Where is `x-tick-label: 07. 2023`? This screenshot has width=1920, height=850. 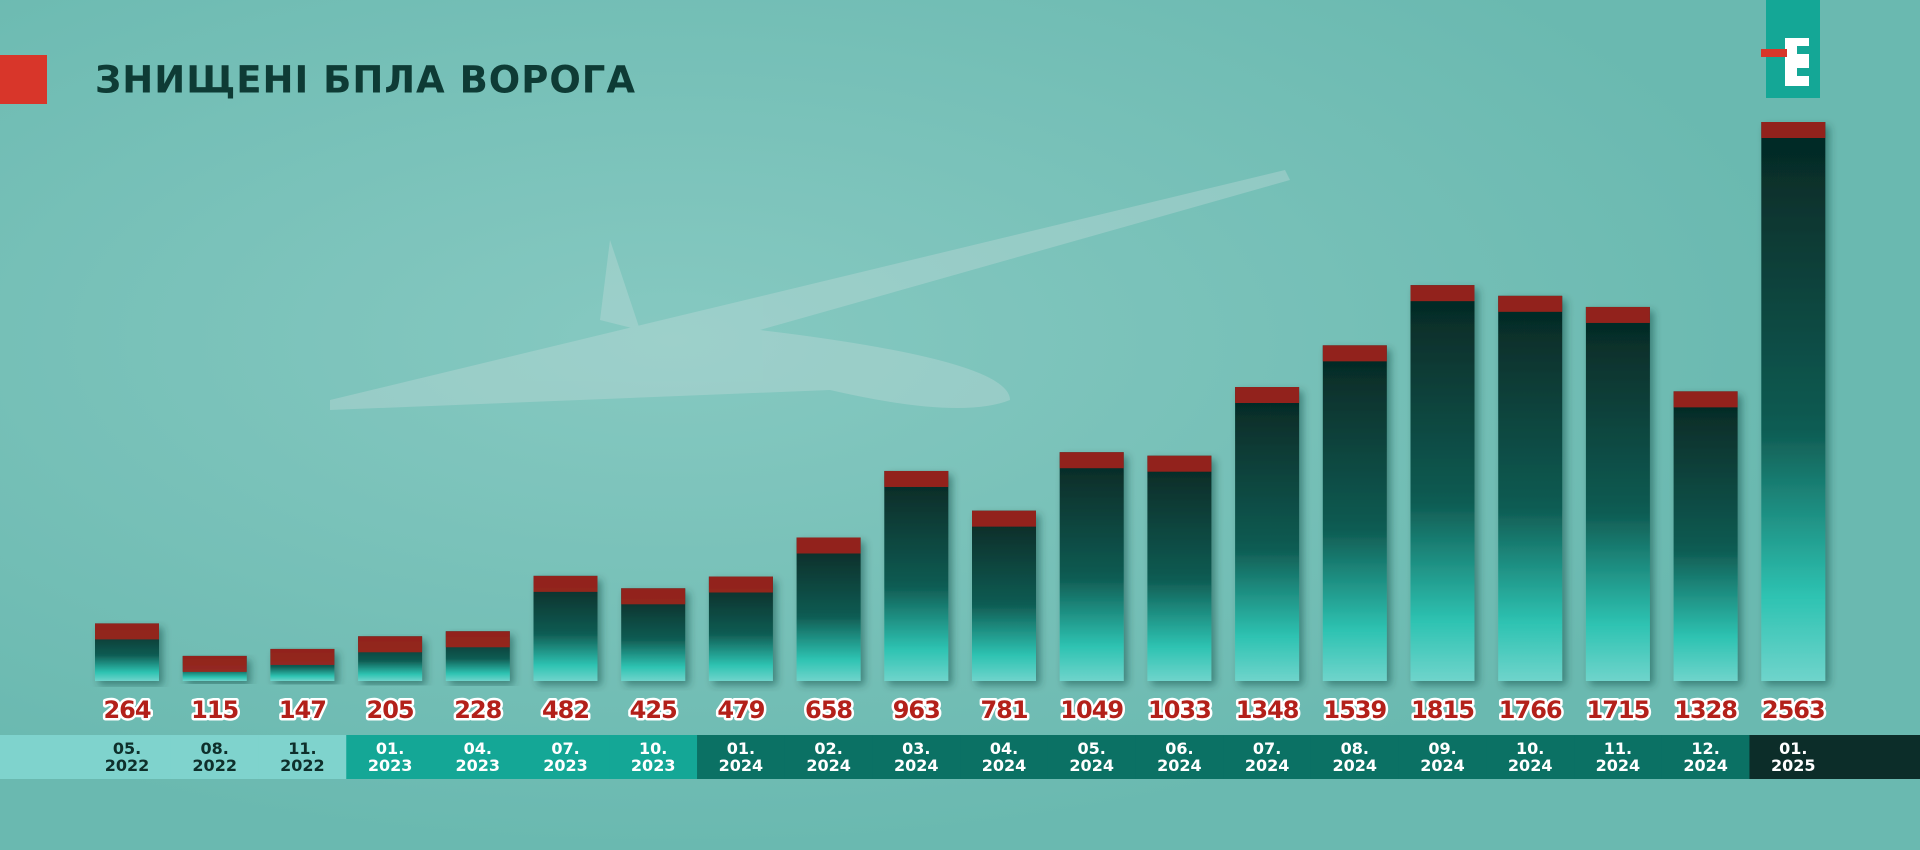
x-tick-label: 07. 2023 is located at coordinates (565, 757).